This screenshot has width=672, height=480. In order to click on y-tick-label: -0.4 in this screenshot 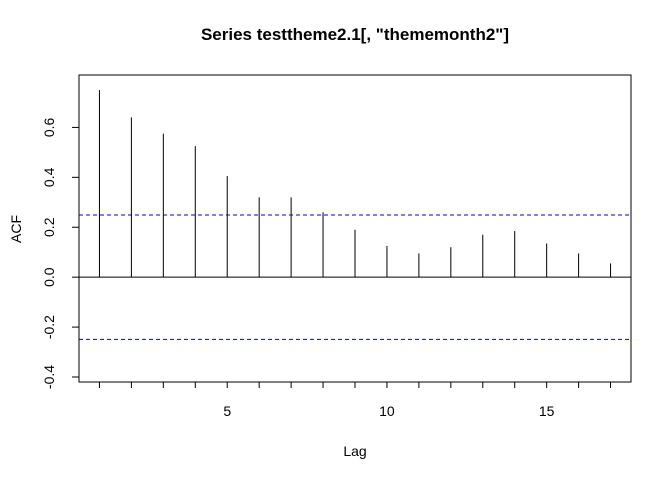, I will do `click(49, 377)`.